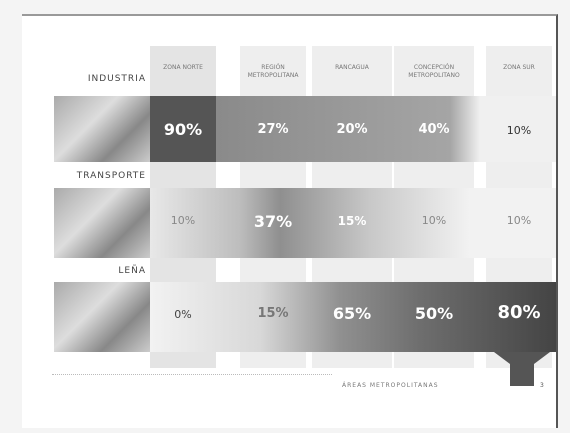 This screenshot has width=570, height=433. Describe the element at coordinates (352, 67) in the screenshot. I see `column-header: RANCAGUA` at that location.